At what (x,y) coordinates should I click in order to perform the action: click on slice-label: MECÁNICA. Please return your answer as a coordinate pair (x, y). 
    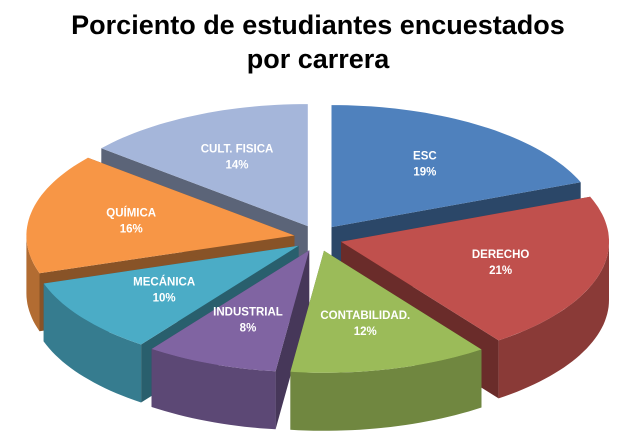
    Looking at the image, I should click on (164, 281).